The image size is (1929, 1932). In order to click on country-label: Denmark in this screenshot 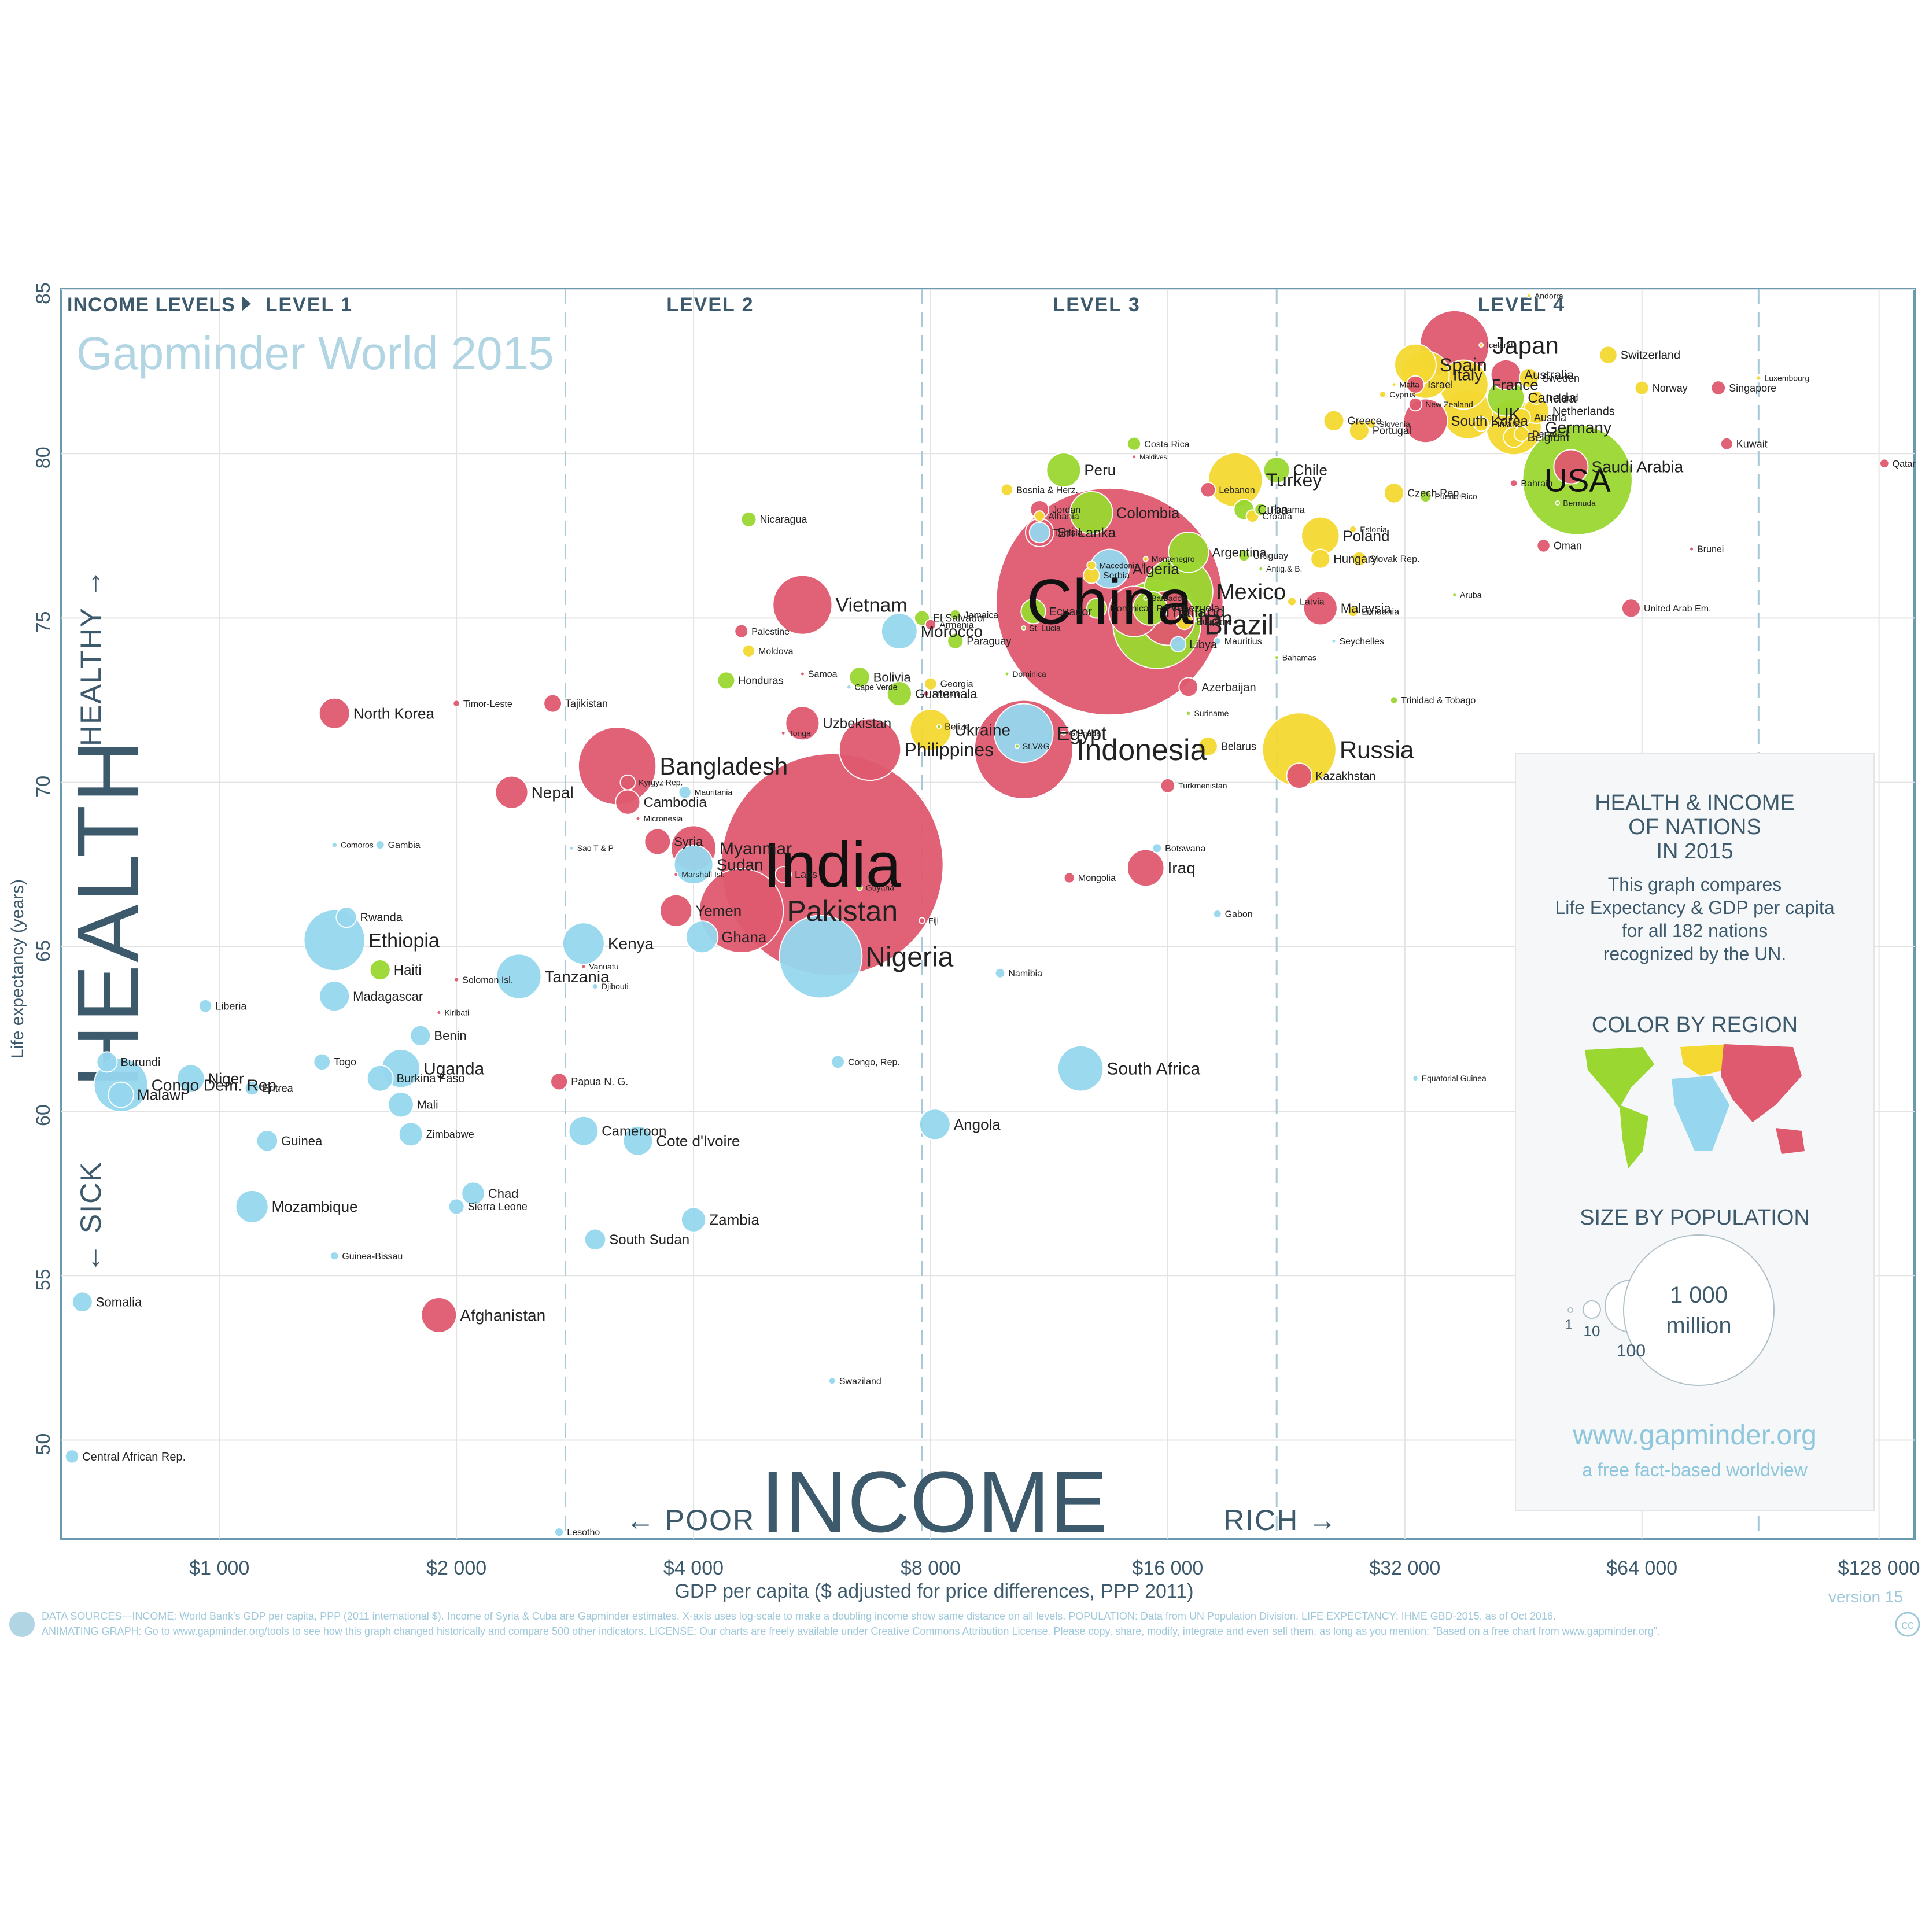, I will do `click(1551, 435)`.